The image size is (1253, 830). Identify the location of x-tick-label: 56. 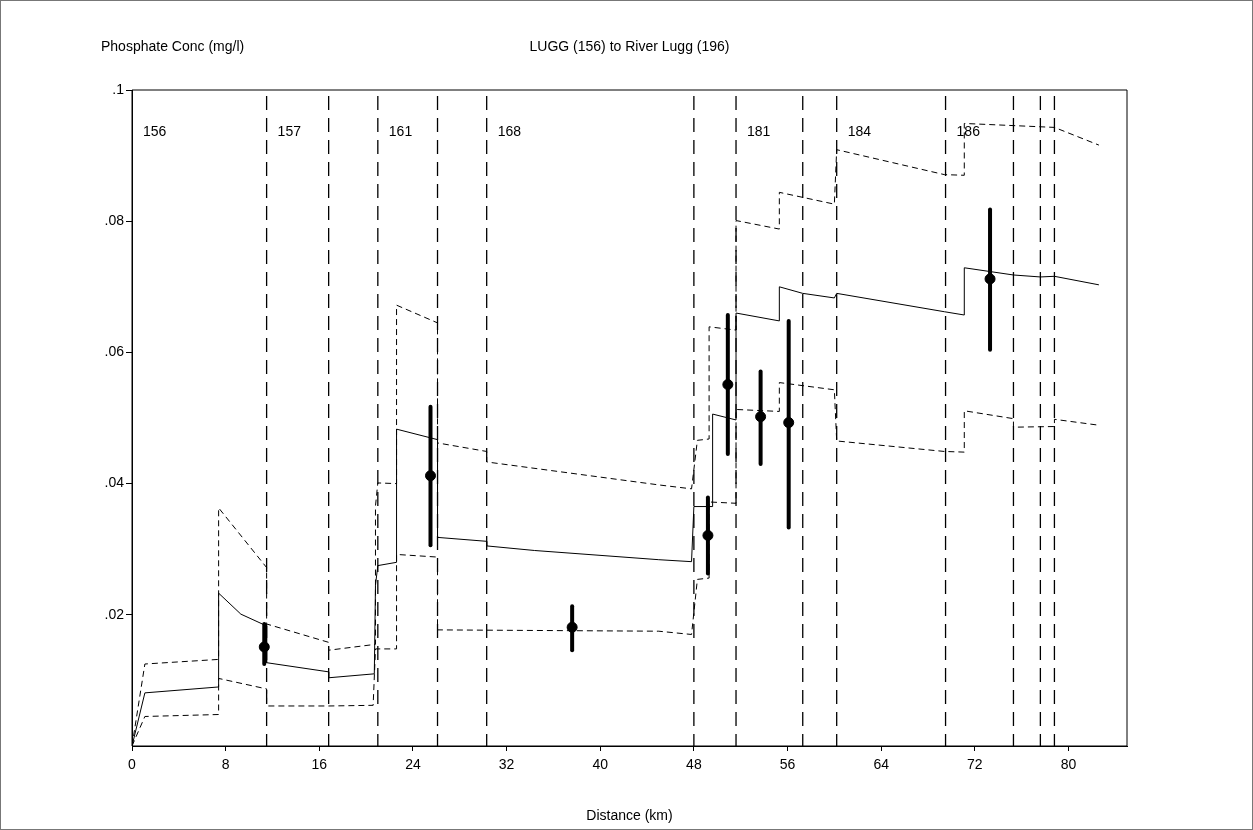
(787, 764).